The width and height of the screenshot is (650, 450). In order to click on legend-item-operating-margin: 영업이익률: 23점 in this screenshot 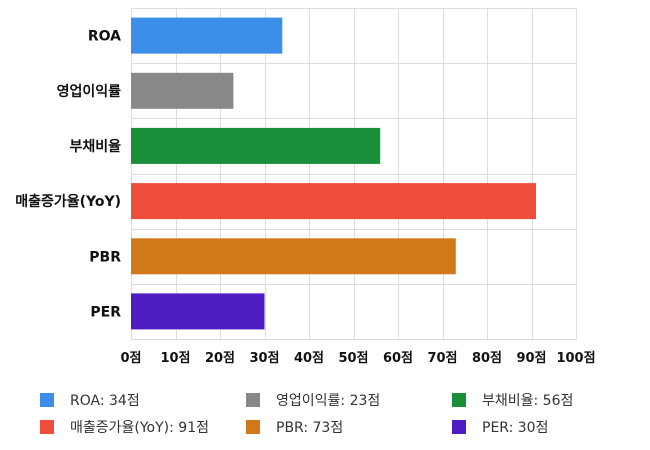, I will do `click(349, 400)`.